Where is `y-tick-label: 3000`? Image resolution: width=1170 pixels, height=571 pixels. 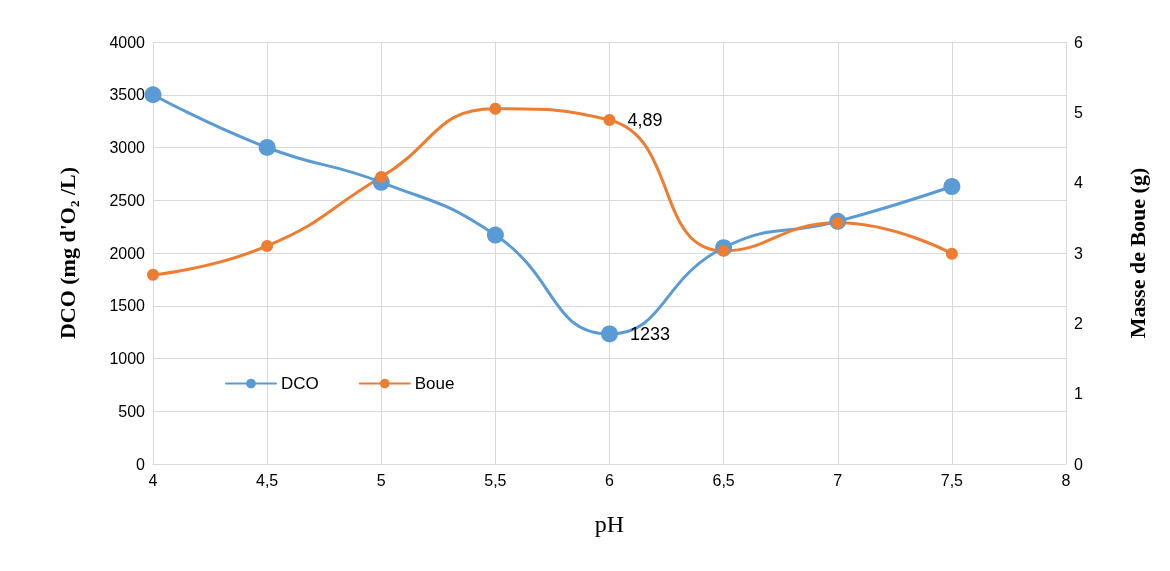
y-tick-label: 3000 is located at coordinates (127, 147).